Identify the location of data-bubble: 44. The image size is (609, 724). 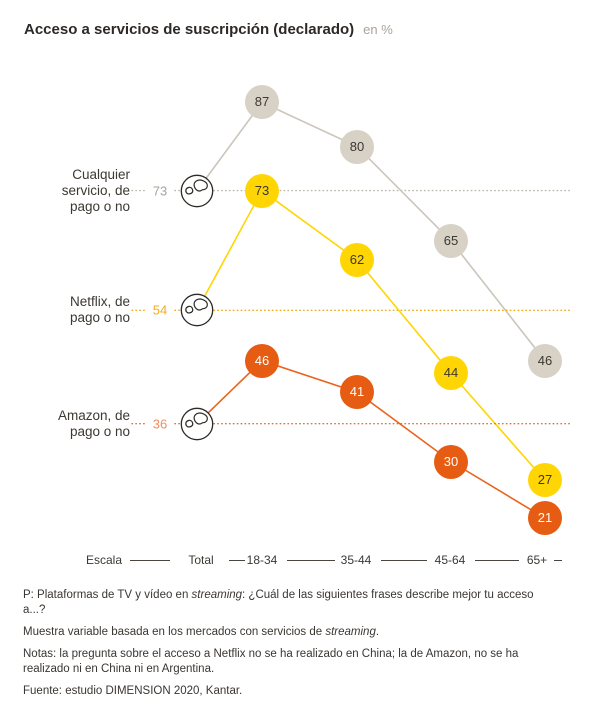
(451, 373).